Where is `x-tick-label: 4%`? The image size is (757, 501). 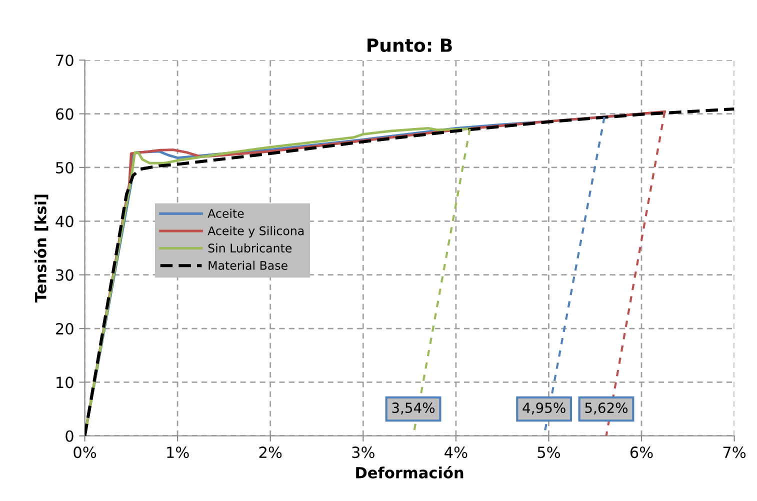 x-tick-label: 4% is located at coordinates (456, 452).